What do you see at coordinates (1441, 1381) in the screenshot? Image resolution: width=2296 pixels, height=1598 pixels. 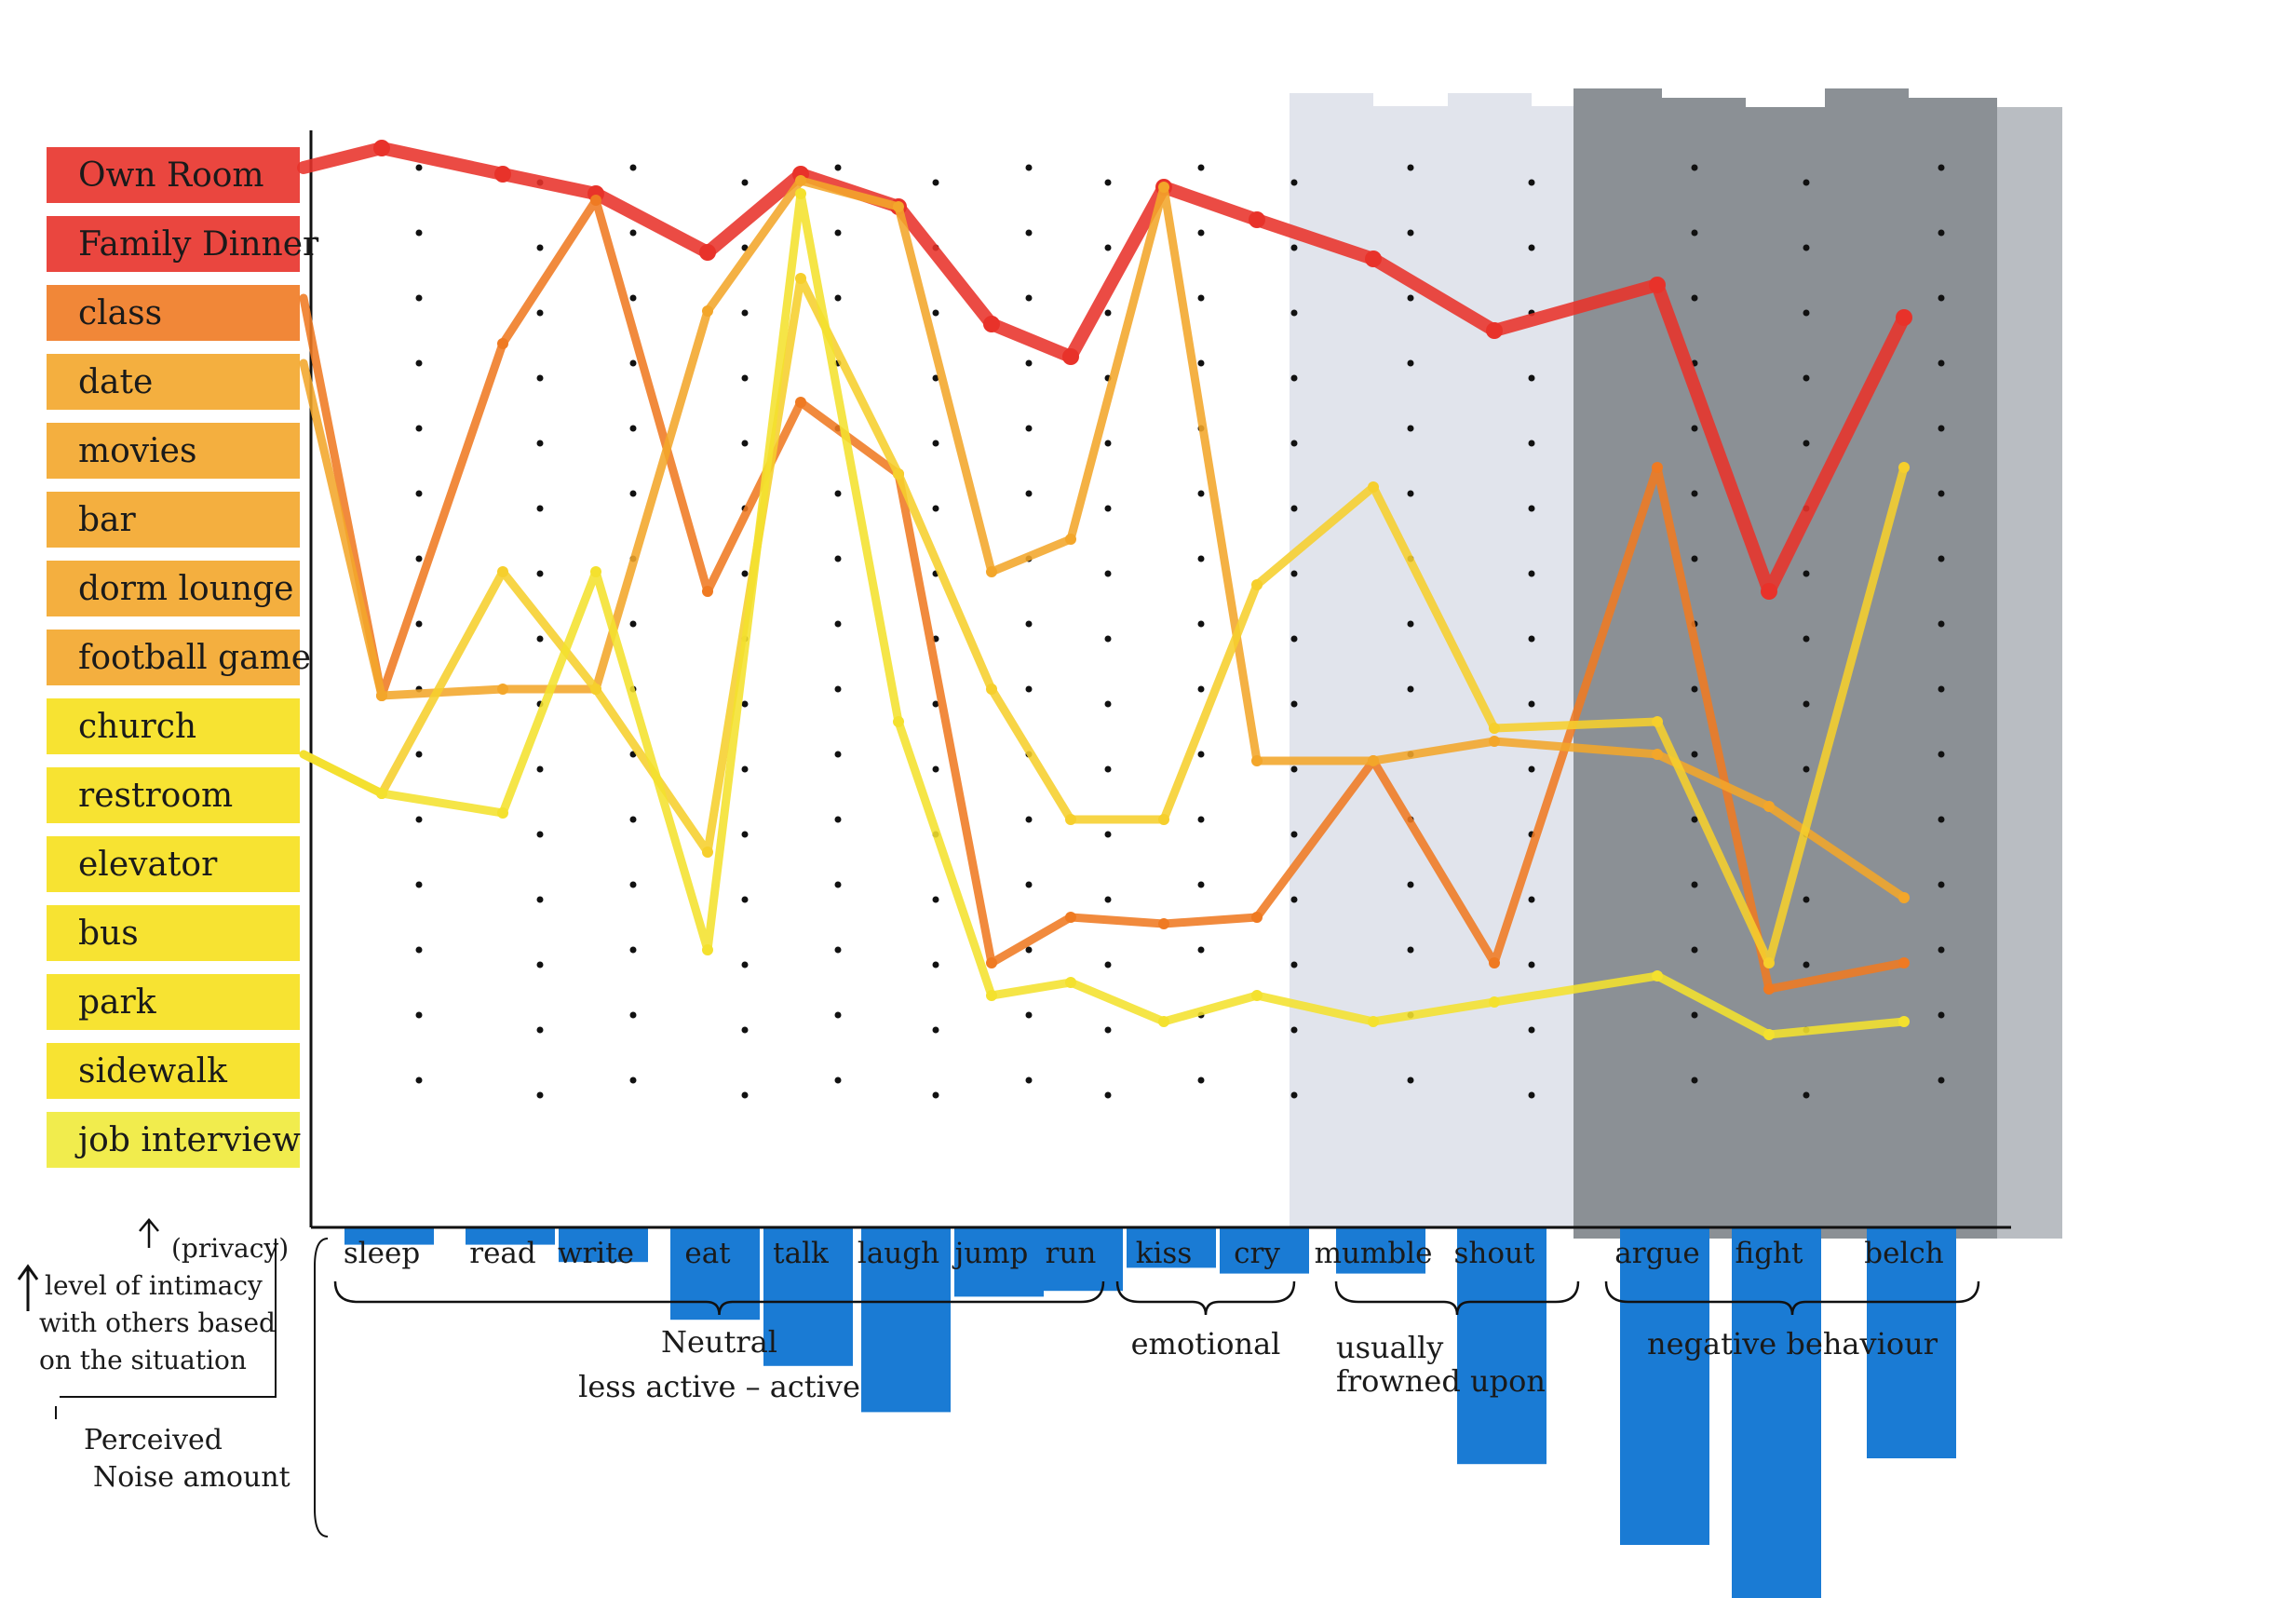 I see `group-label: frowned upon` at bounding box center [1441, 1381].